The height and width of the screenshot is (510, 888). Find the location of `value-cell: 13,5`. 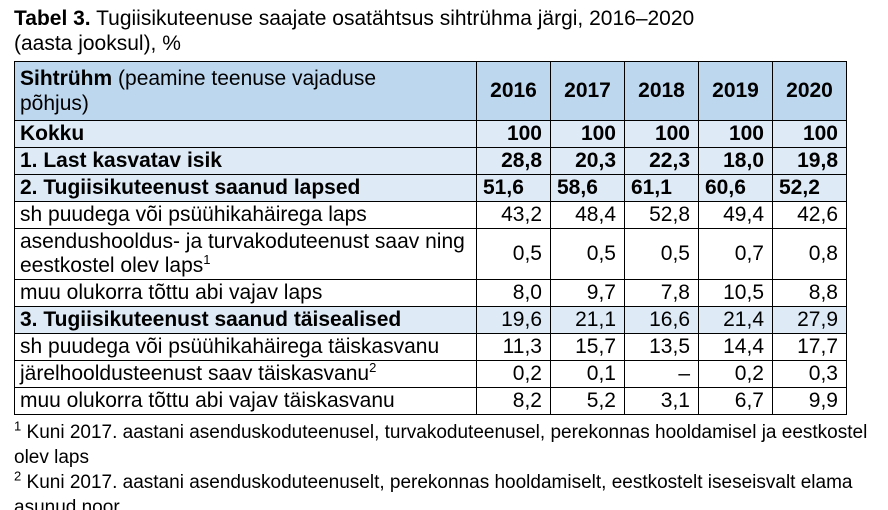

value-cell: 13,5 is located at coordinates (661, 347).